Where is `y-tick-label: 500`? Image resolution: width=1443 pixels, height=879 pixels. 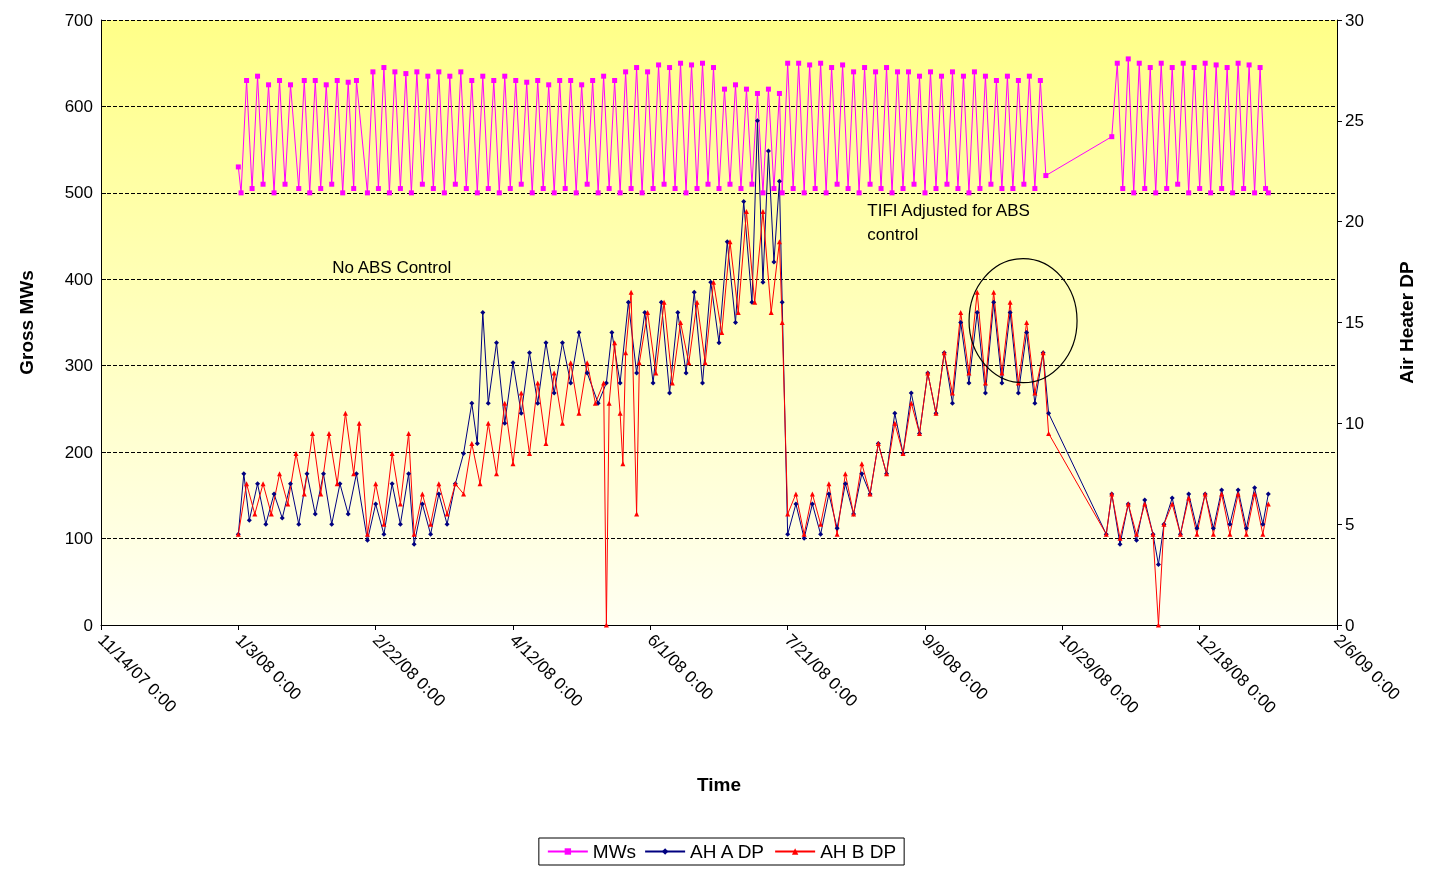
y-tick-label: 500 is located at coordinates (78, 193).